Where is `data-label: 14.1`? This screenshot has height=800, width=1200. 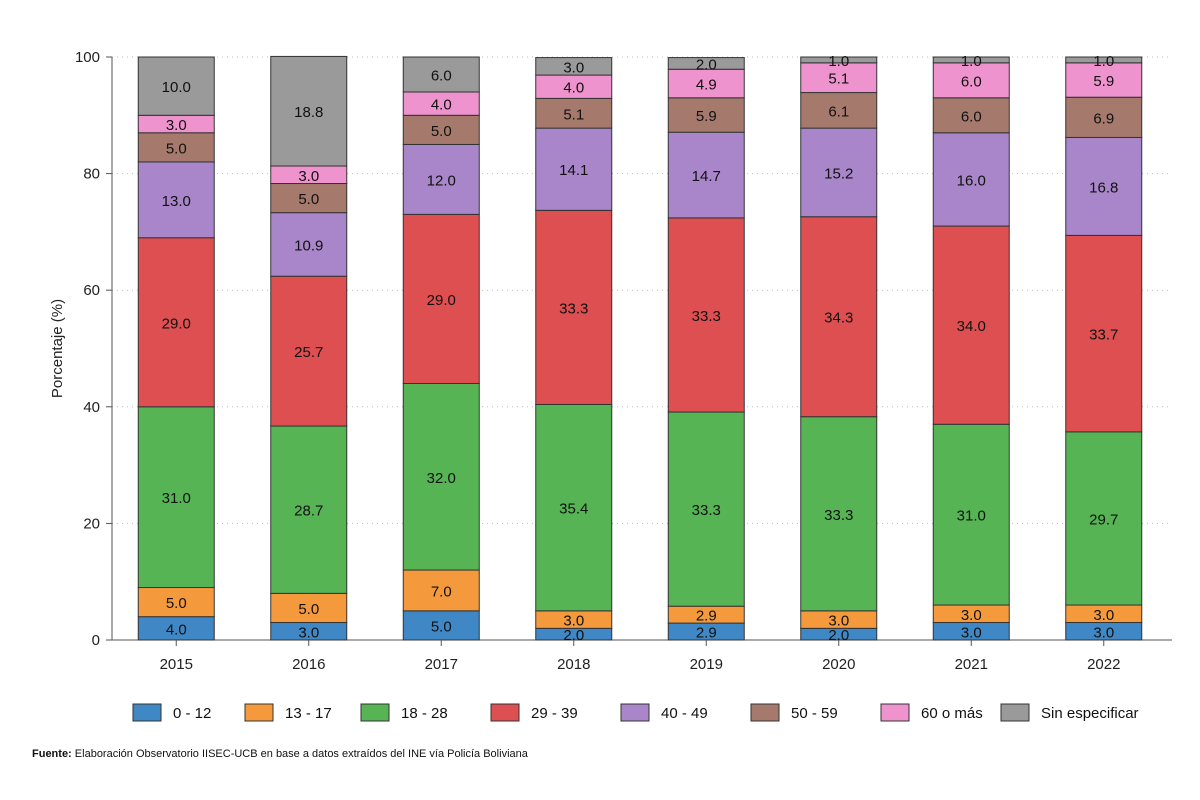 data-label: 14.1 is located at coordinates (573, 170).